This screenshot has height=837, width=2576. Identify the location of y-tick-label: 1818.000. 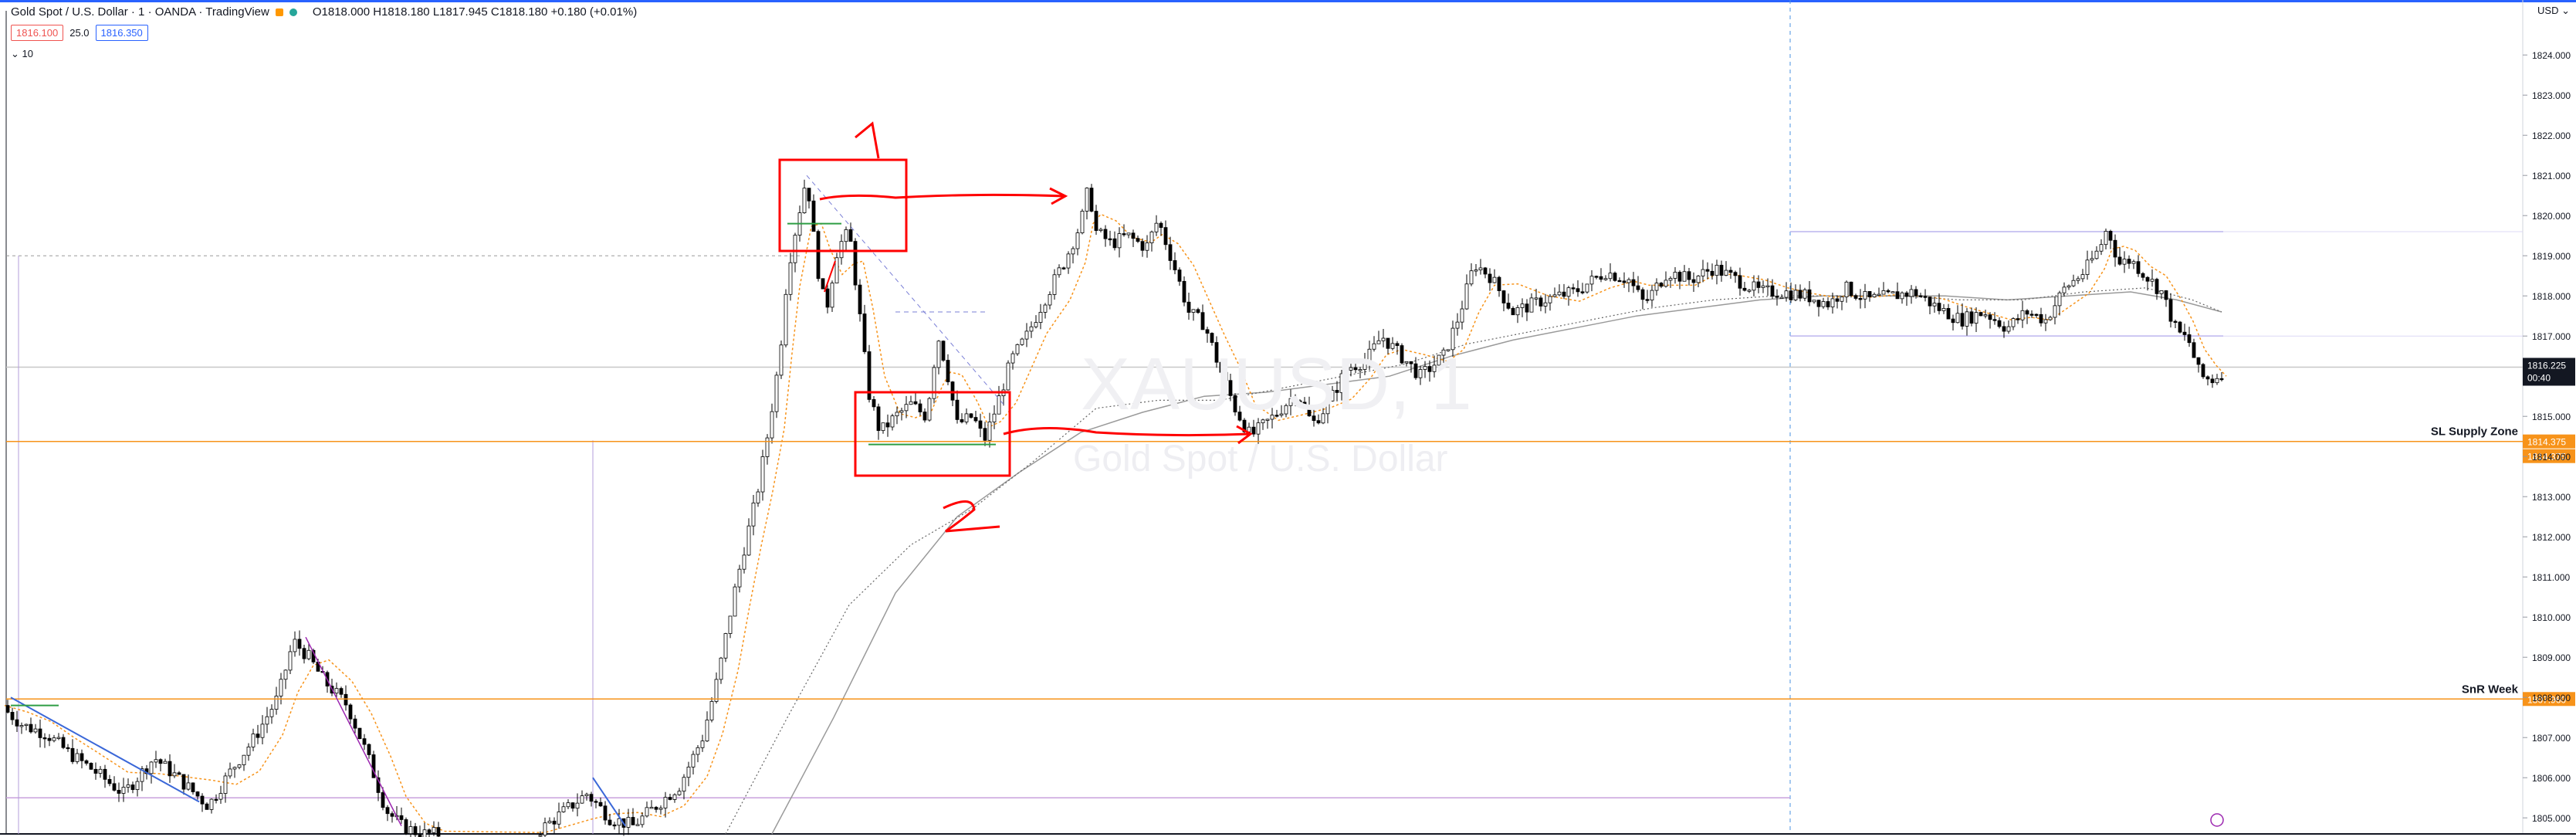
(2551, 296).